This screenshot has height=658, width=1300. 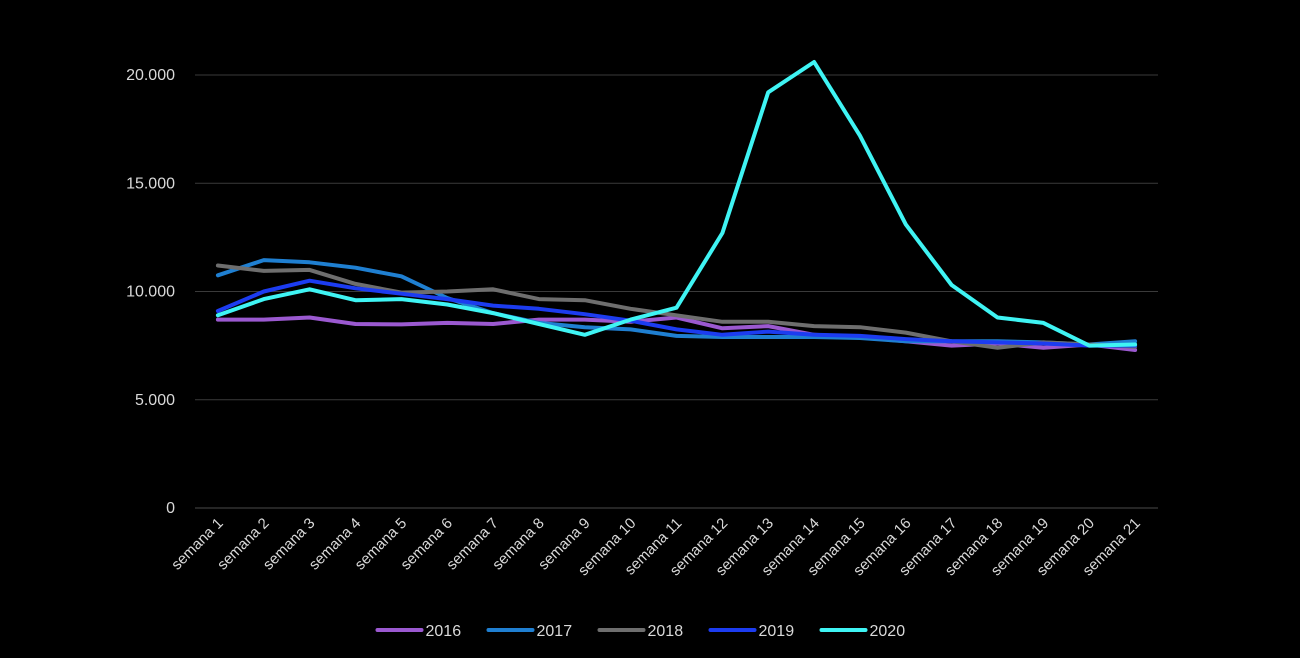 I want to click on legend: 2016 2017 2018 2019 2020, so click(x=640, y=631).